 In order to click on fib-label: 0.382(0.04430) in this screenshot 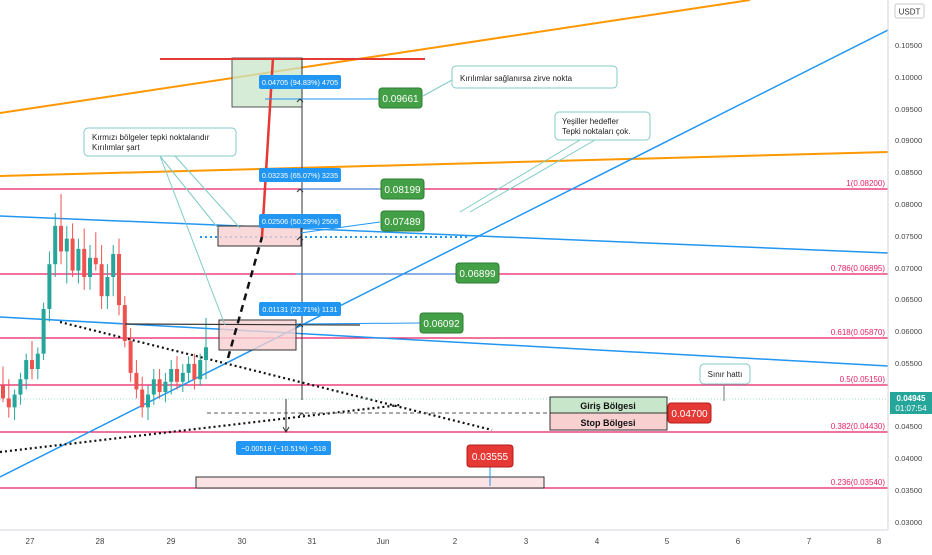, I will do `click(858, 426)`.